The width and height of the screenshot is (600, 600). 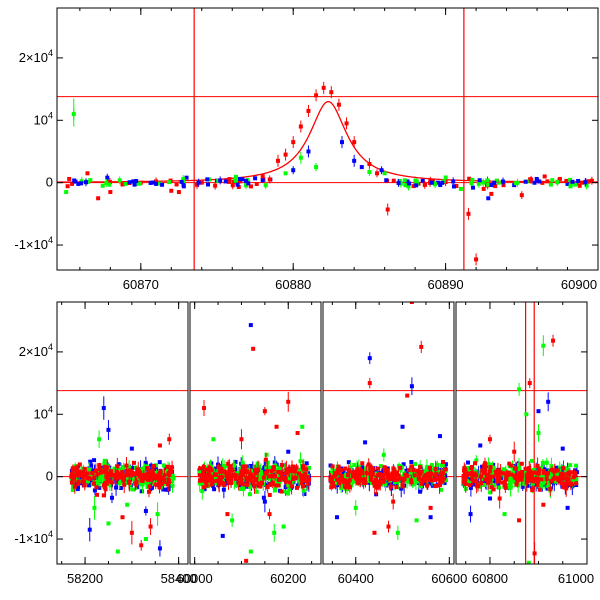 What do you see at coordinates (126, 443) in the screenshot?
I see `panel-0: 58200 58400` at bounding box center [126, 443].